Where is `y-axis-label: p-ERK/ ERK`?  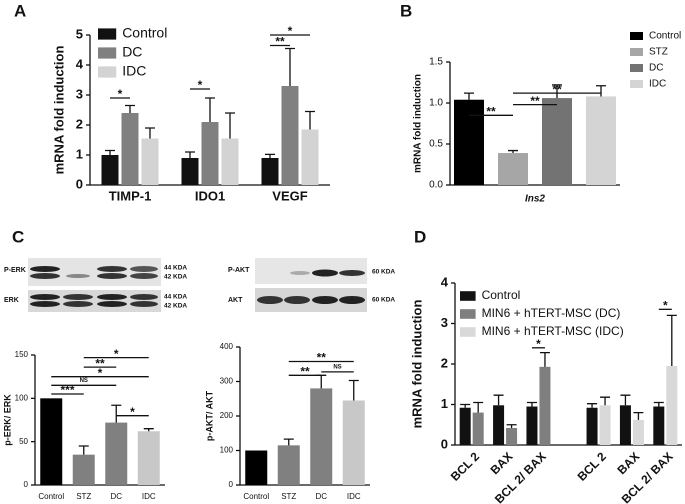
y-axis-label: p-ERK/ ERK is located at coordinates (7, 420).